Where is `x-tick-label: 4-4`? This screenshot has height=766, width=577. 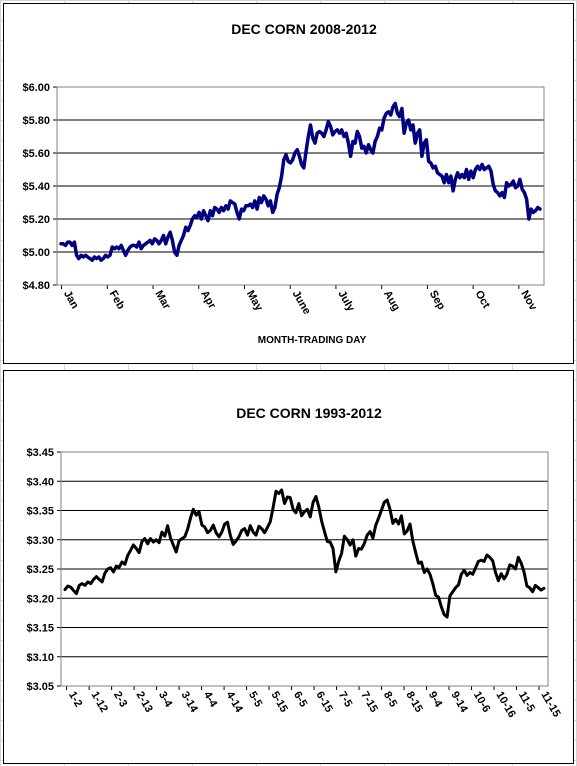
x-tick-label: 4-4 is located at coordinates (210, 700).